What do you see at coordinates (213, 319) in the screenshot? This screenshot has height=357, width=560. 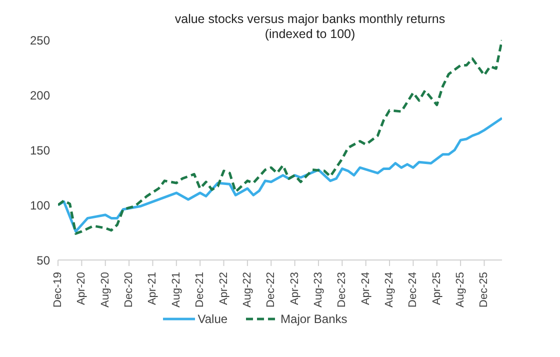 I see `legend-label: Value` at bounding box center [213, 319].